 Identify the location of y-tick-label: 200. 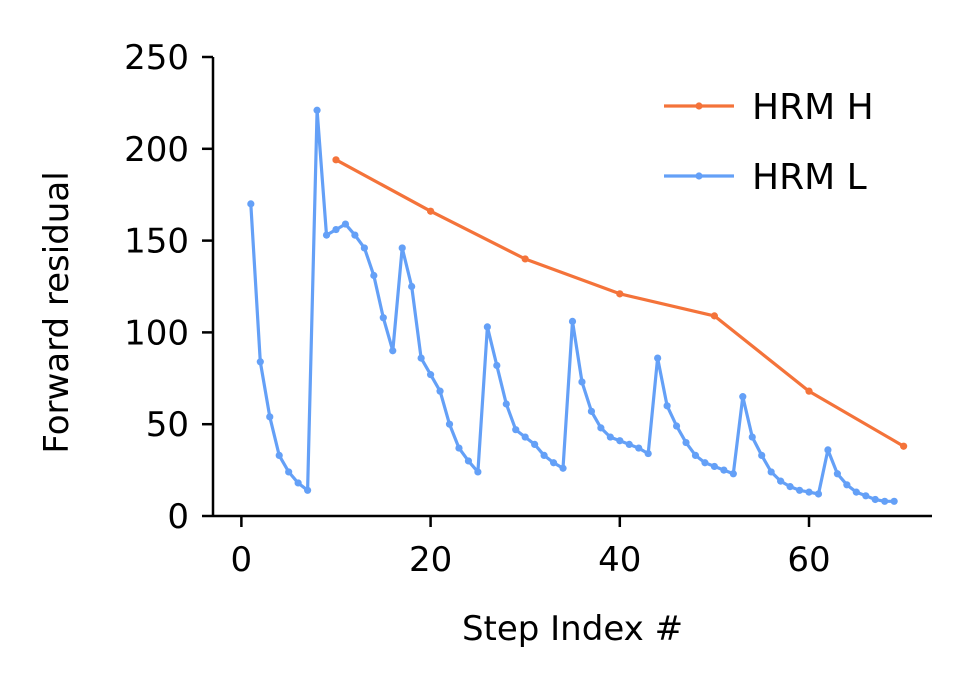
(156, 150).